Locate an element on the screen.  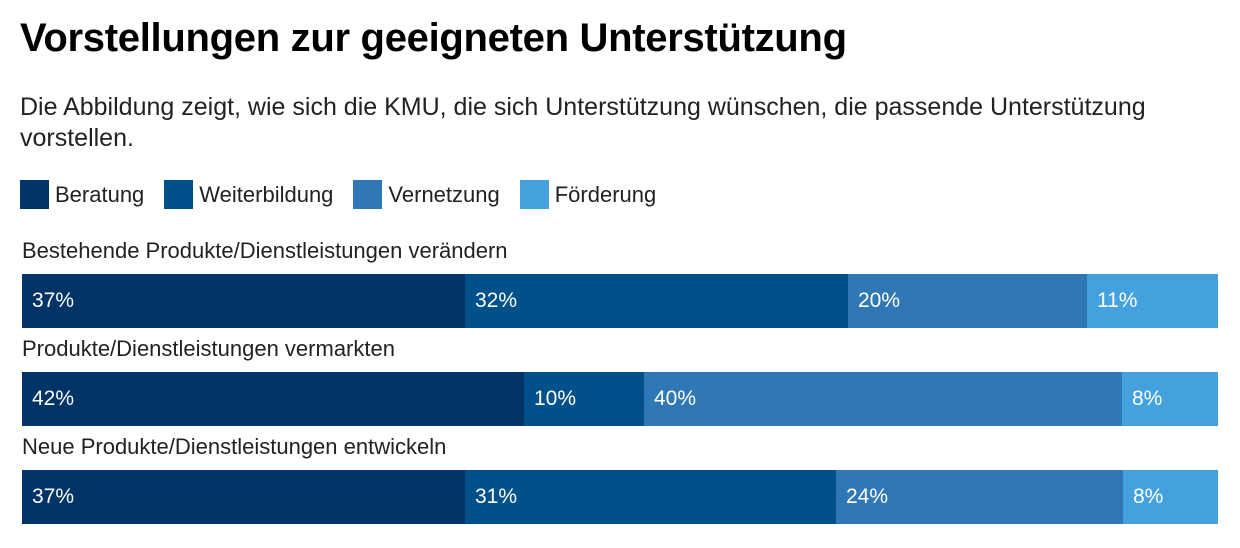
legend-label: Weiterbildung is located at coordinates (266, 194).